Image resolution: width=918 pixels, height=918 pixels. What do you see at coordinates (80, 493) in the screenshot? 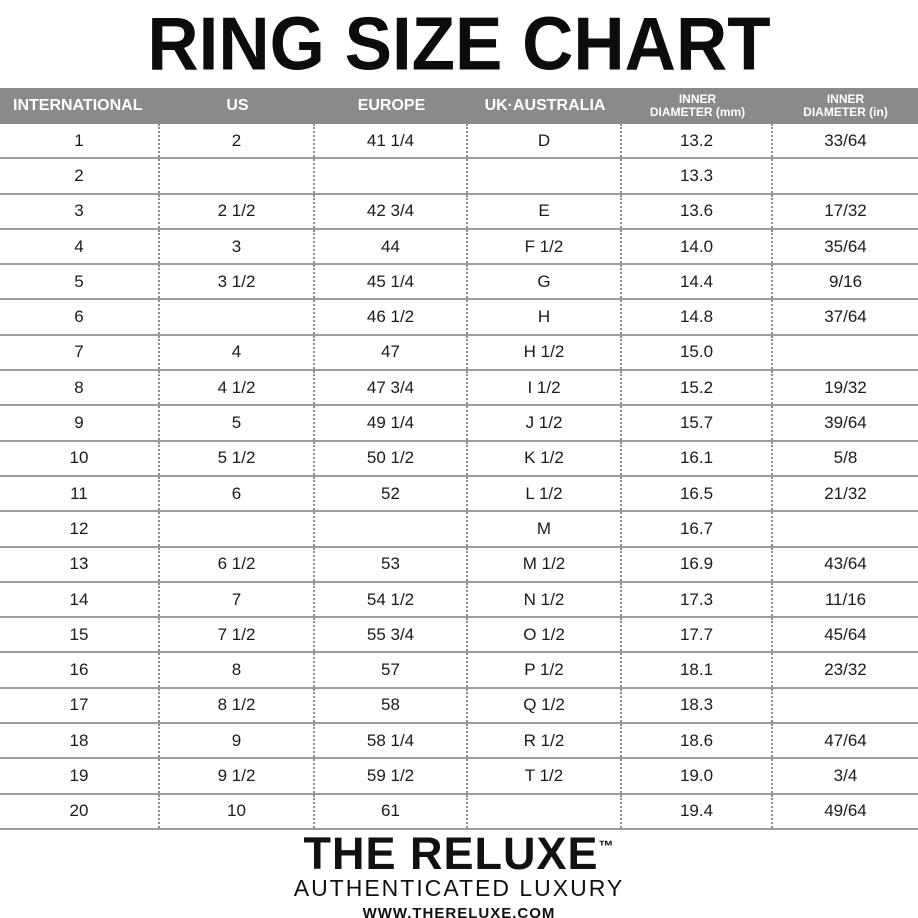
I see `cell-international: 11` at bounding box center [80, 493].